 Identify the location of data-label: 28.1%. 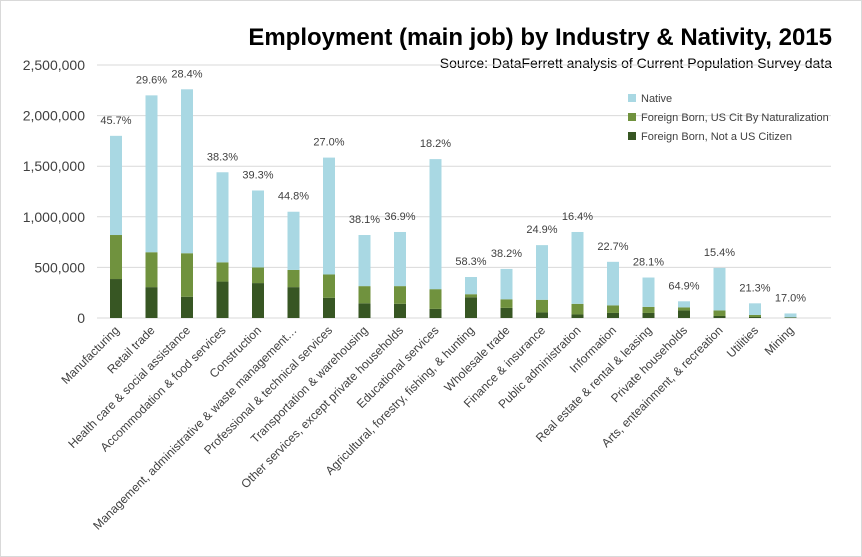
(648, 263).